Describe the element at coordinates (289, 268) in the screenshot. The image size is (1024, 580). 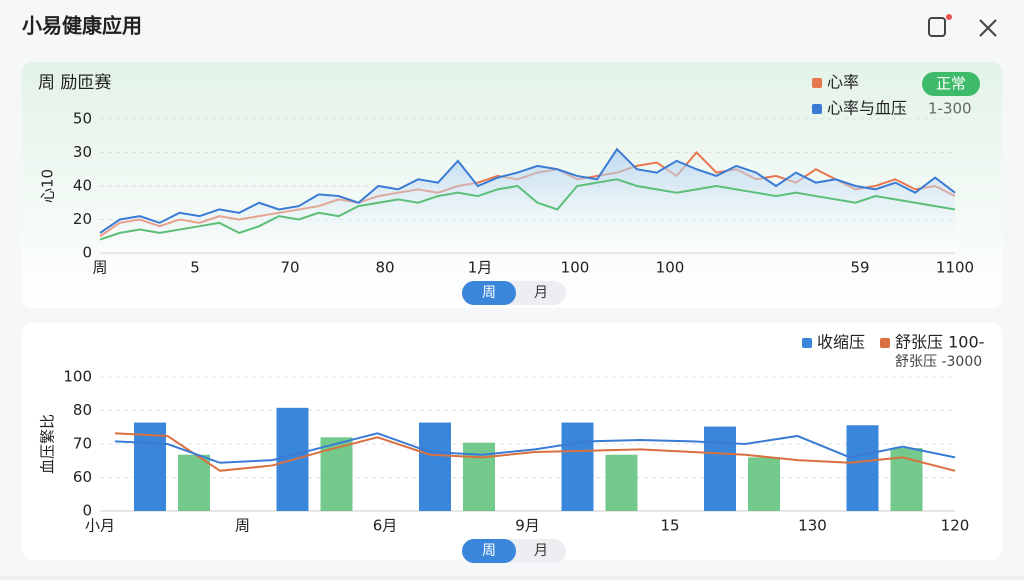
I see `x-tick-label: 70` at that location.